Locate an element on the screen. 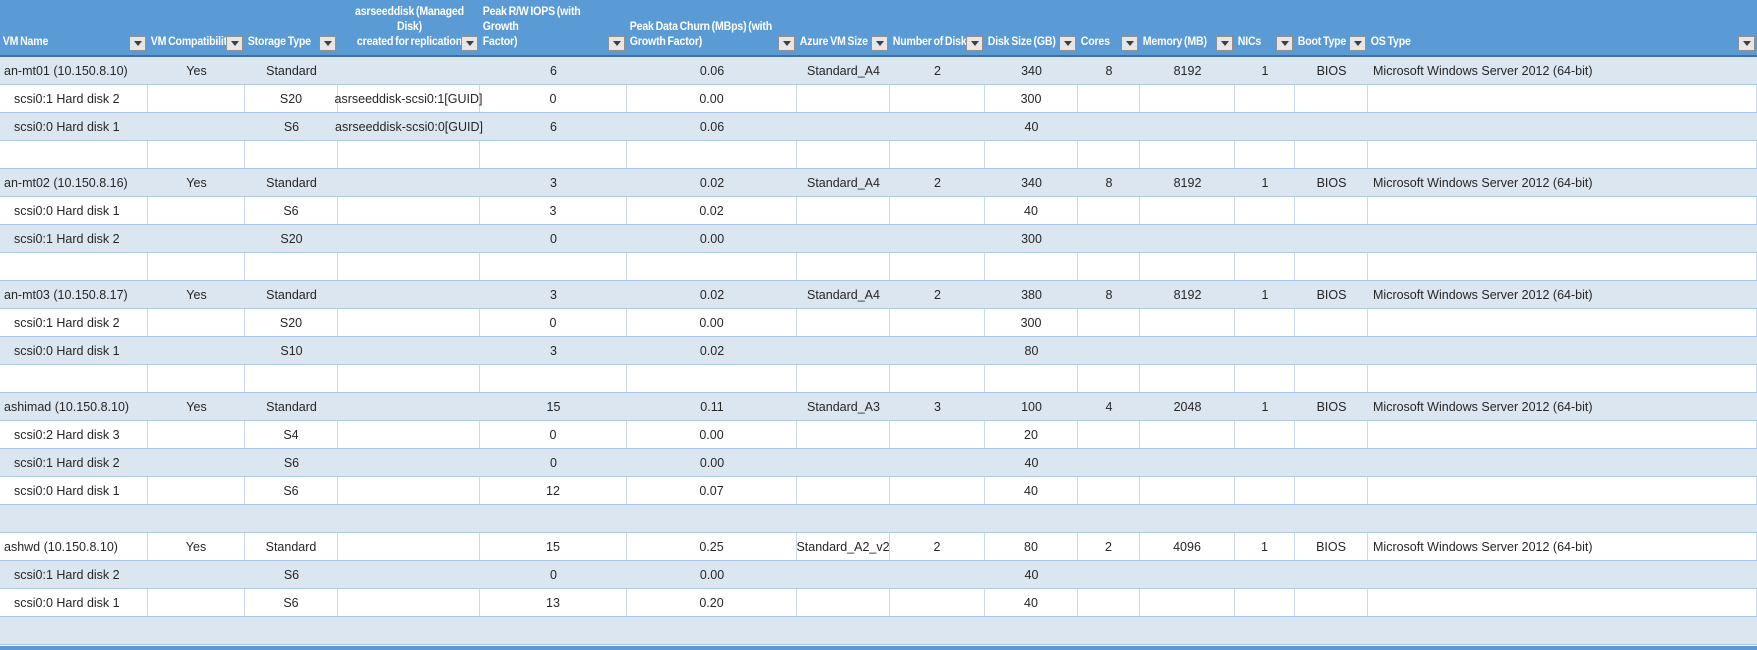 The width and height of the screenshot is (1757, 650). cell-storage-type: S20 is located at coordinates (291, 238).